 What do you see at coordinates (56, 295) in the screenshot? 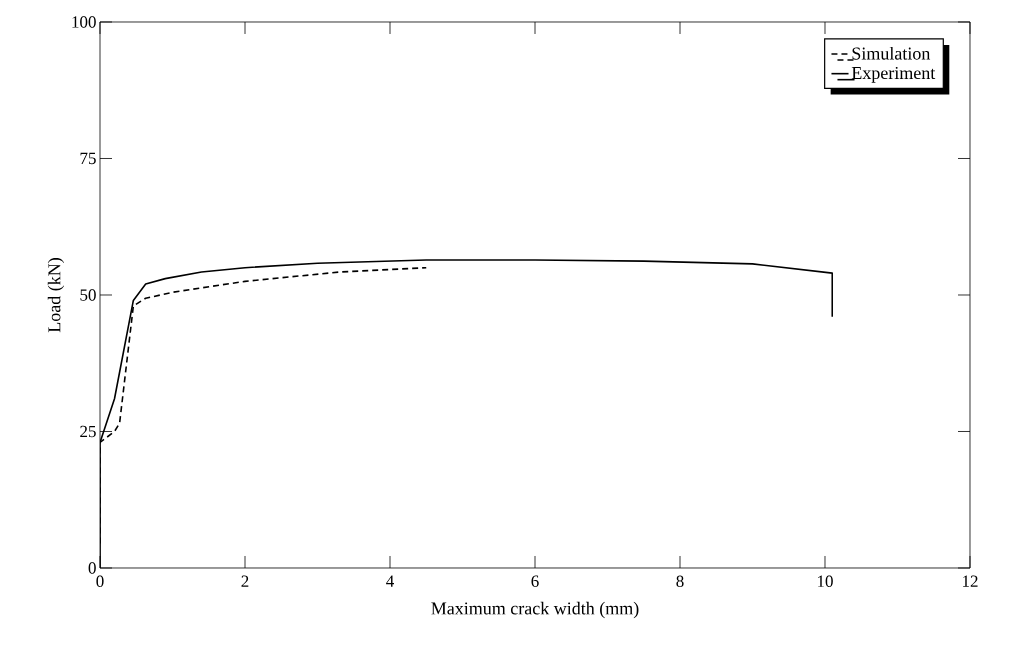
I see `y-axis-title: Load (kN)` at bounding box center [56, 295].